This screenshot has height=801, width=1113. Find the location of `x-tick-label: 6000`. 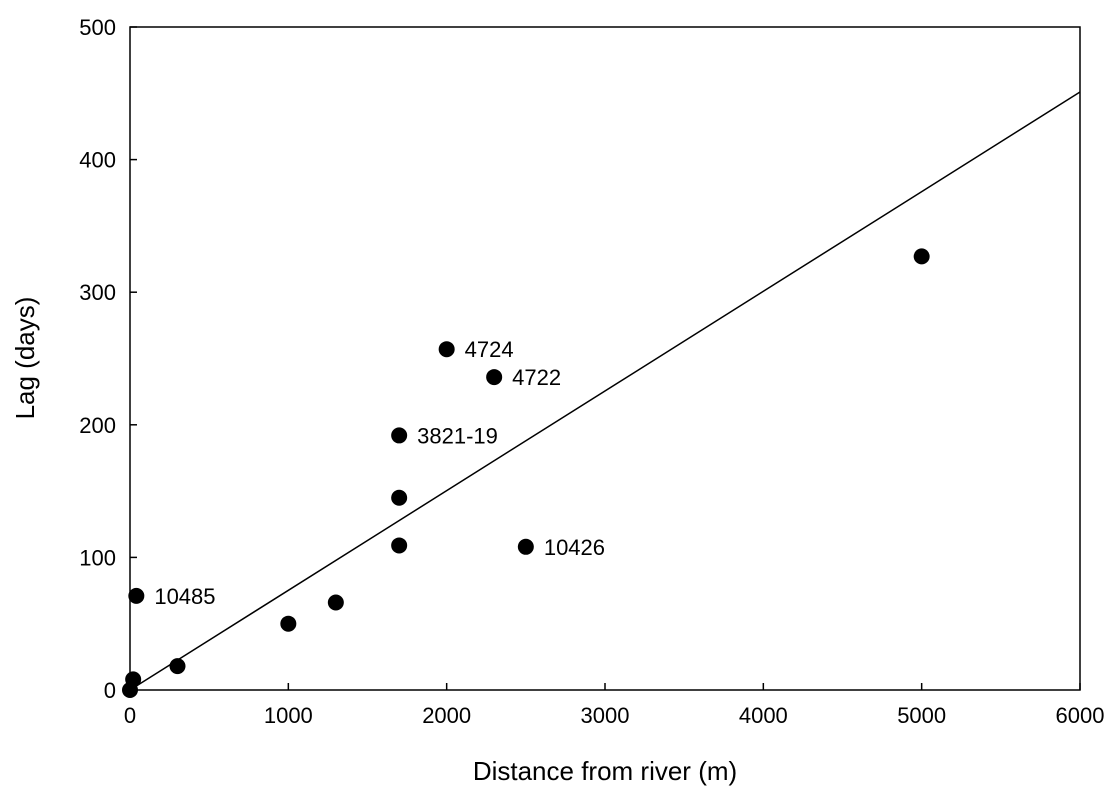

x-tick-label: 6000 is located at coordinates (1080, 715).